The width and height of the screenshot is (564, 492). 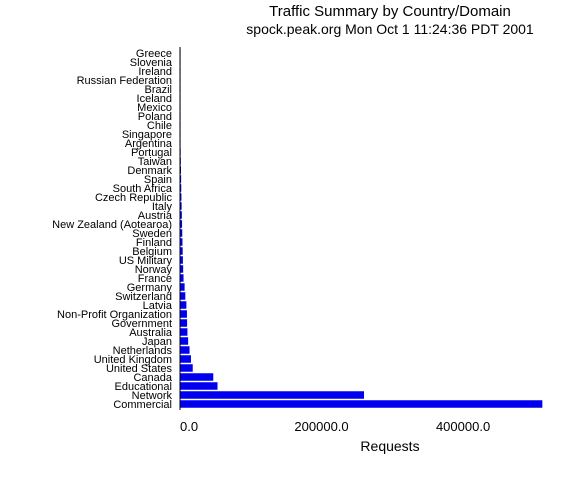 I want to click on category-label: Finland, so click(x=154, y=243).